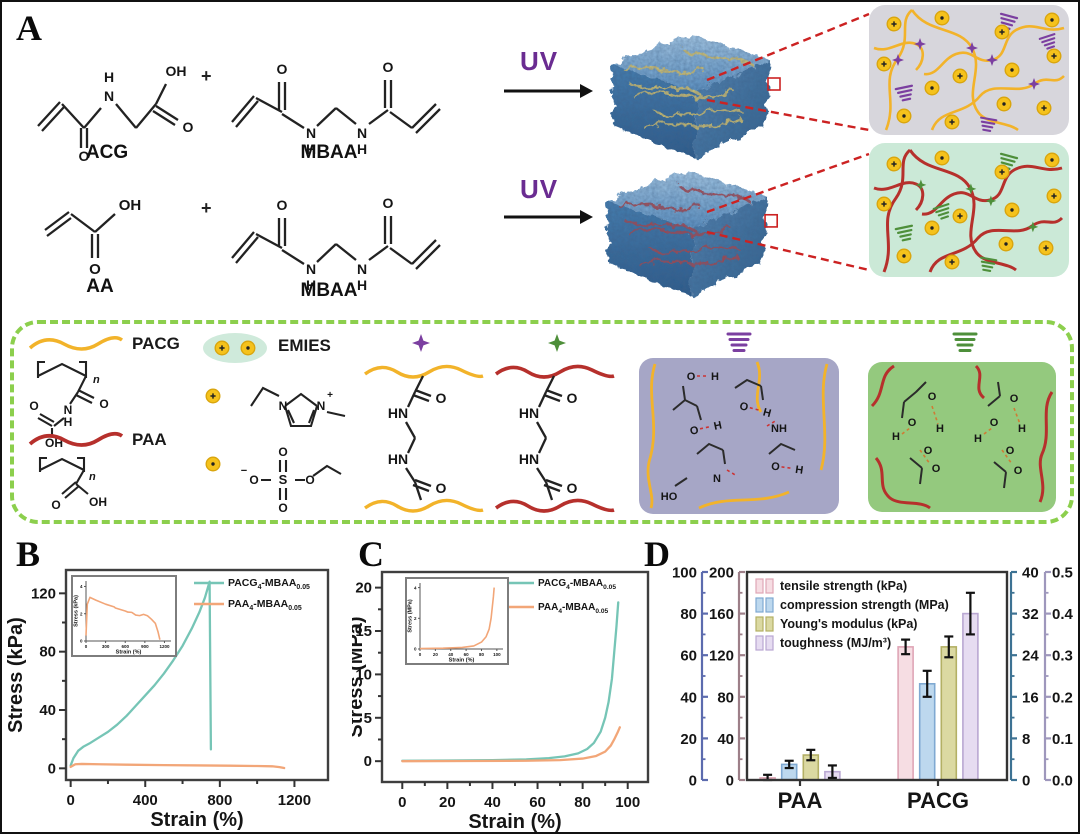 The image size is (1080, 834). Describe the element at coordinates (329, 290) in the screenshot. I see `molecule-name-mbaa-2: MBAA` at that location.